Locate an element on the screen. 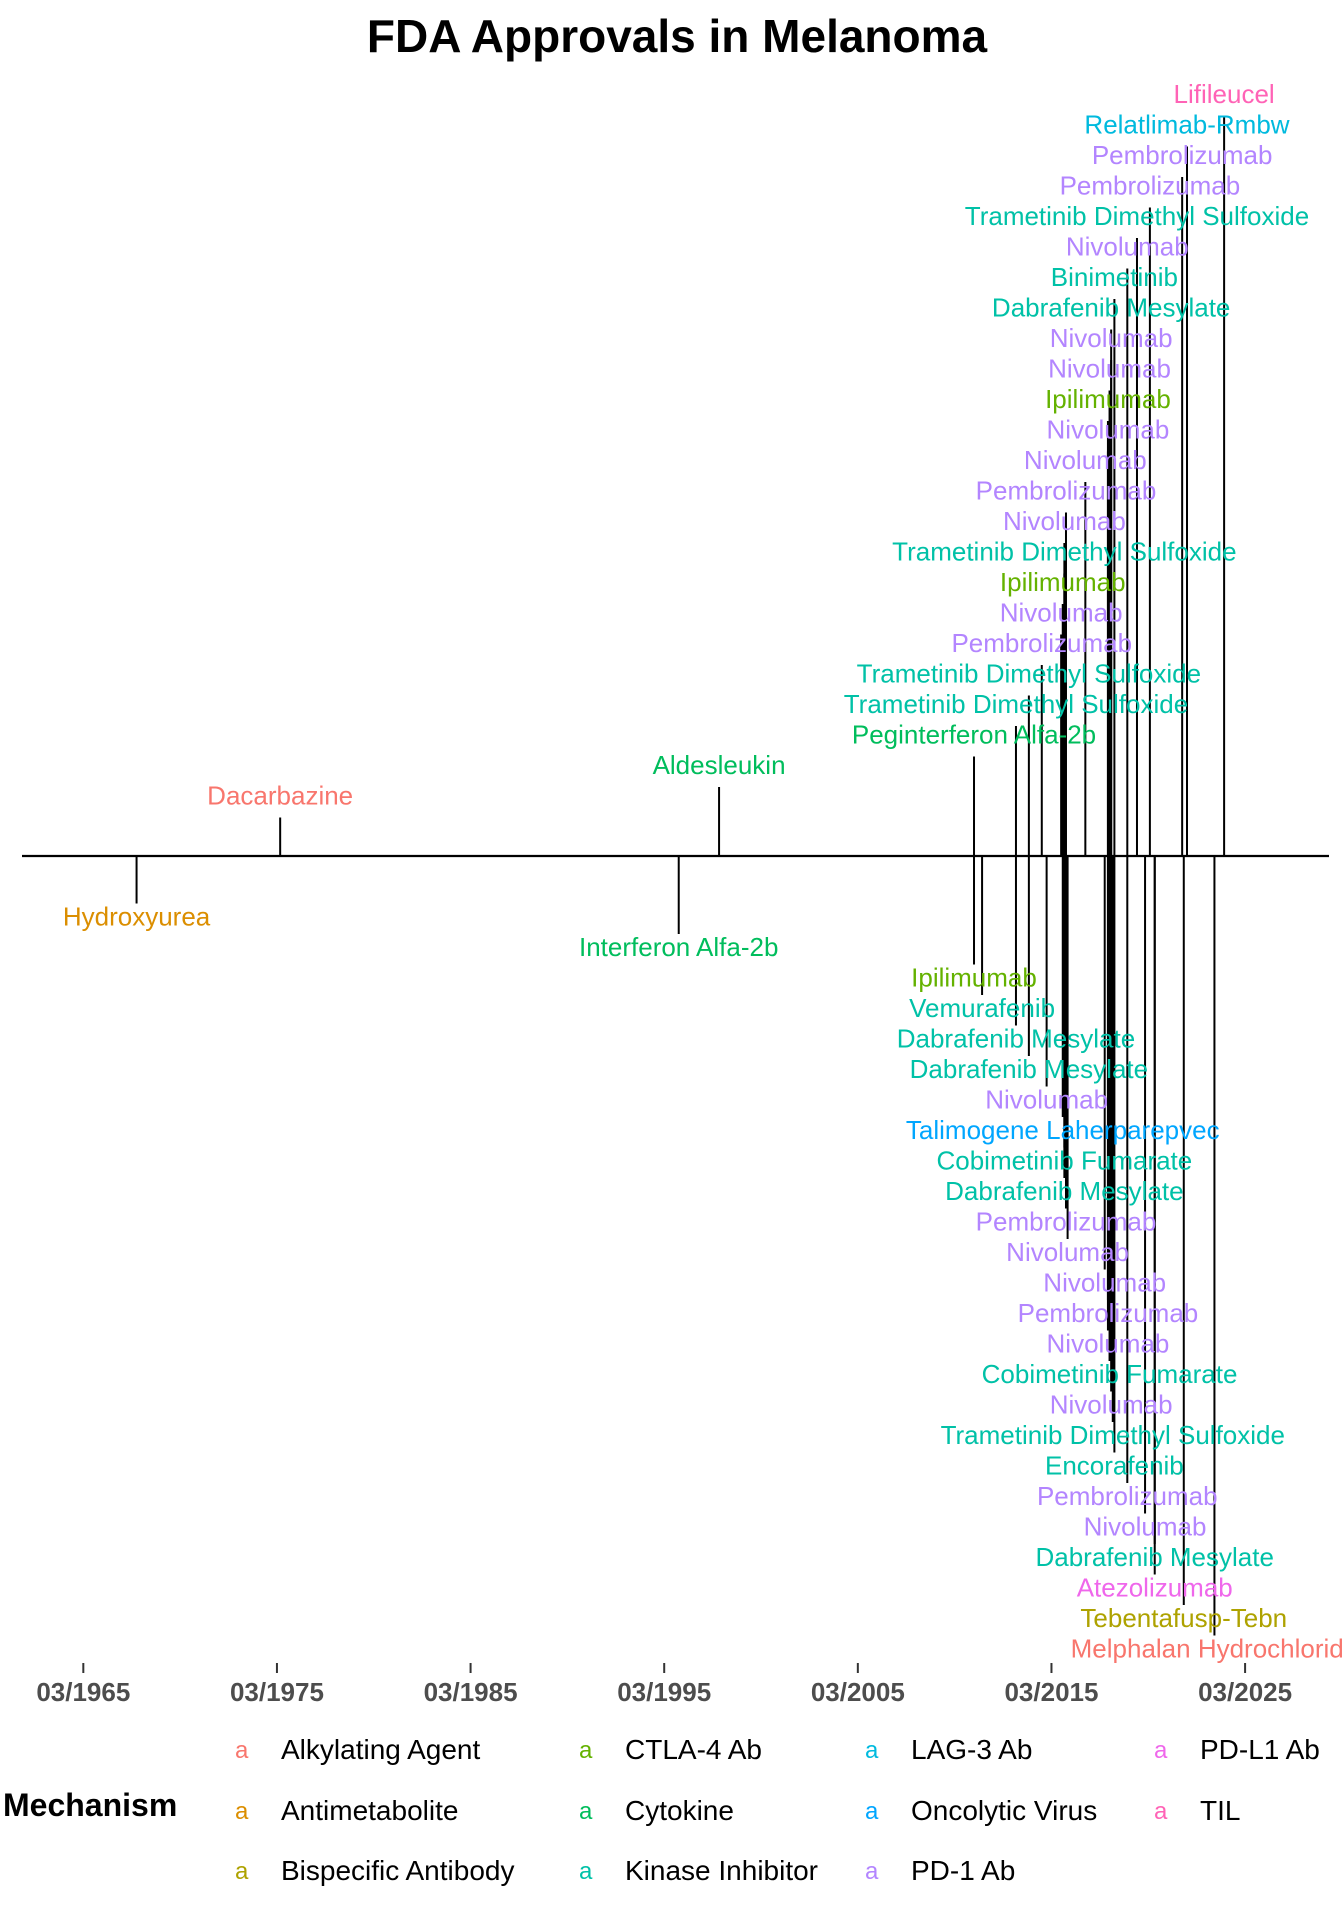  event-label: Peginterferon Alfa-2b is located at coordinates (974, 735).